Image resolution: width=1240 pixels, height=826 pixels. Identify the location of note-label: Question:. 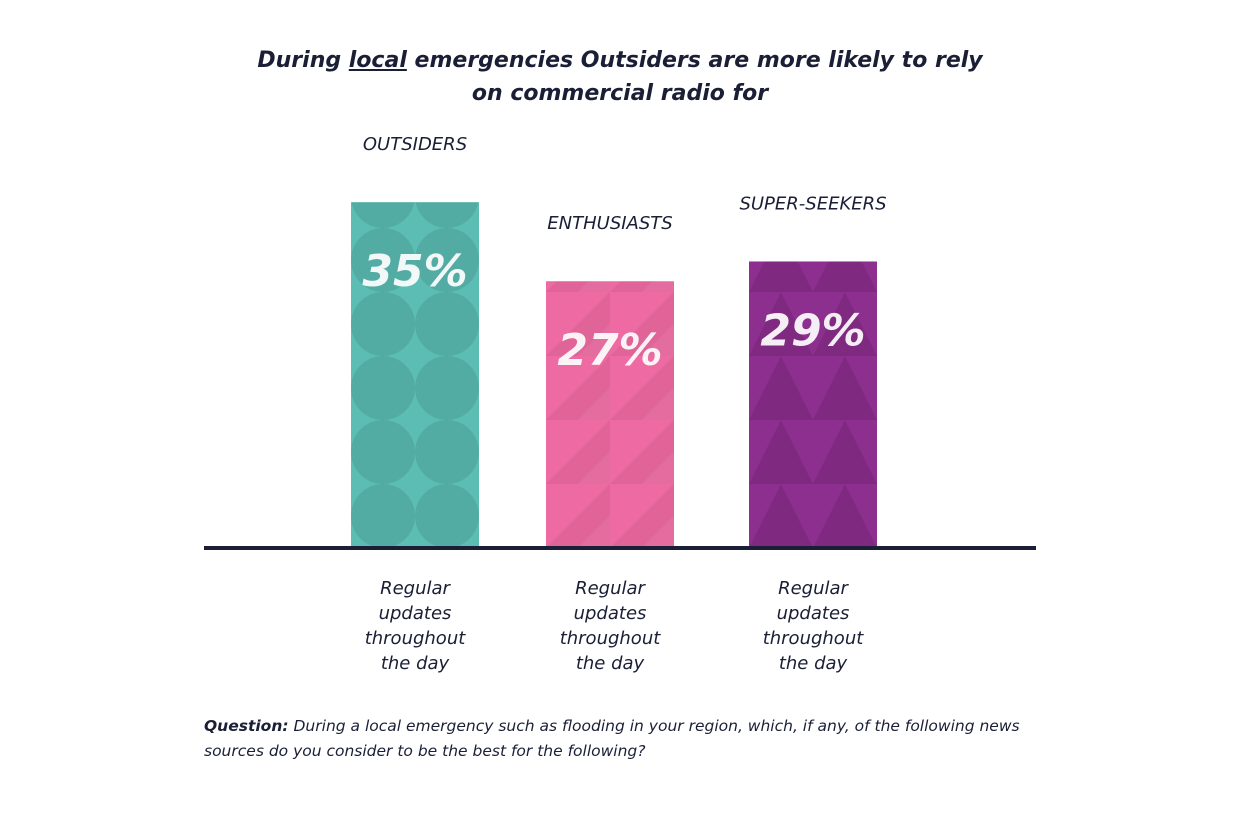
(246, 726).